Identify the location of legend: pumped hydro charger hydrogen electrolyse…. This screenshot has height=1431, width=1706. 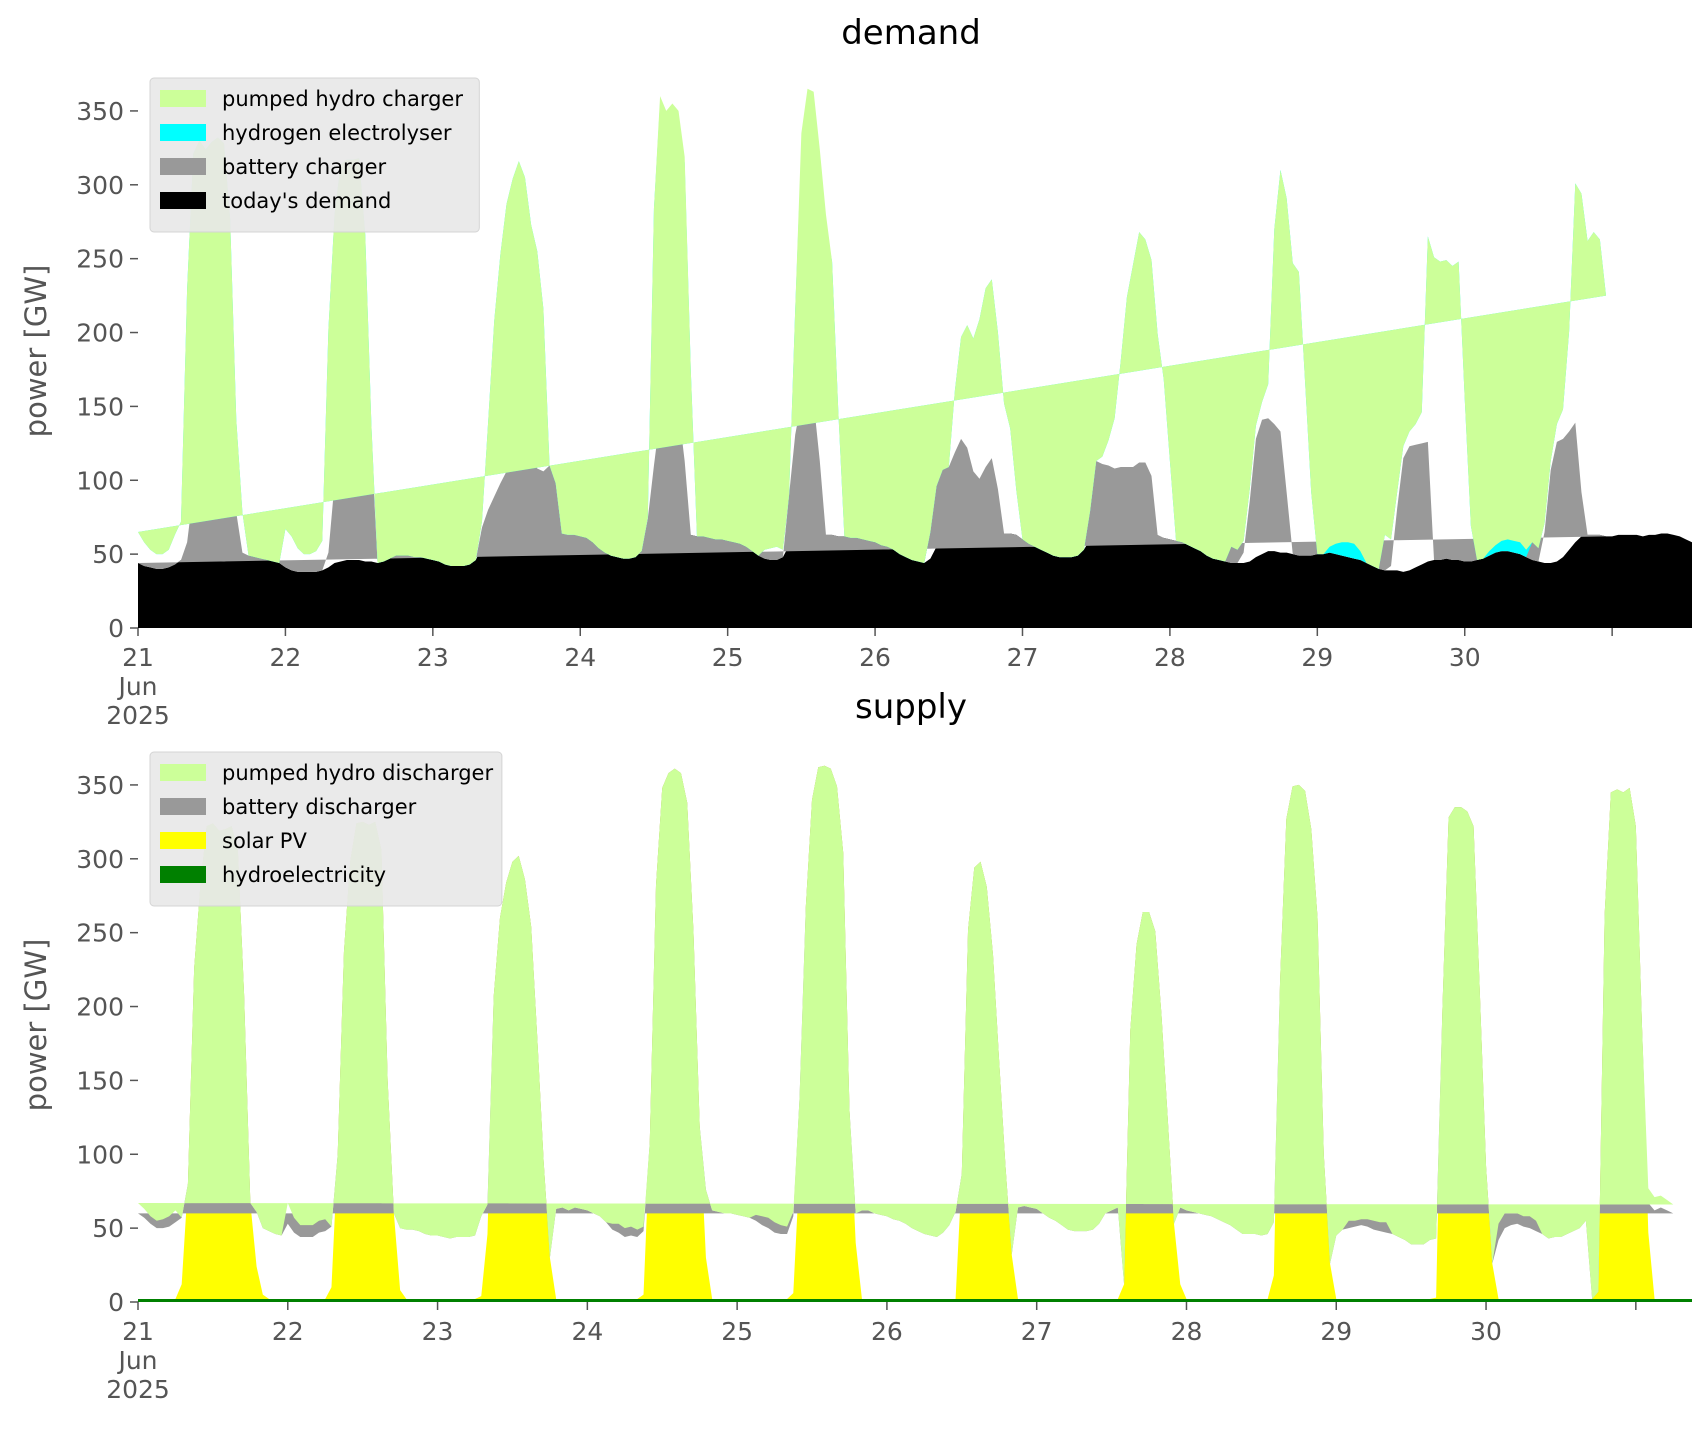
(314, 155).